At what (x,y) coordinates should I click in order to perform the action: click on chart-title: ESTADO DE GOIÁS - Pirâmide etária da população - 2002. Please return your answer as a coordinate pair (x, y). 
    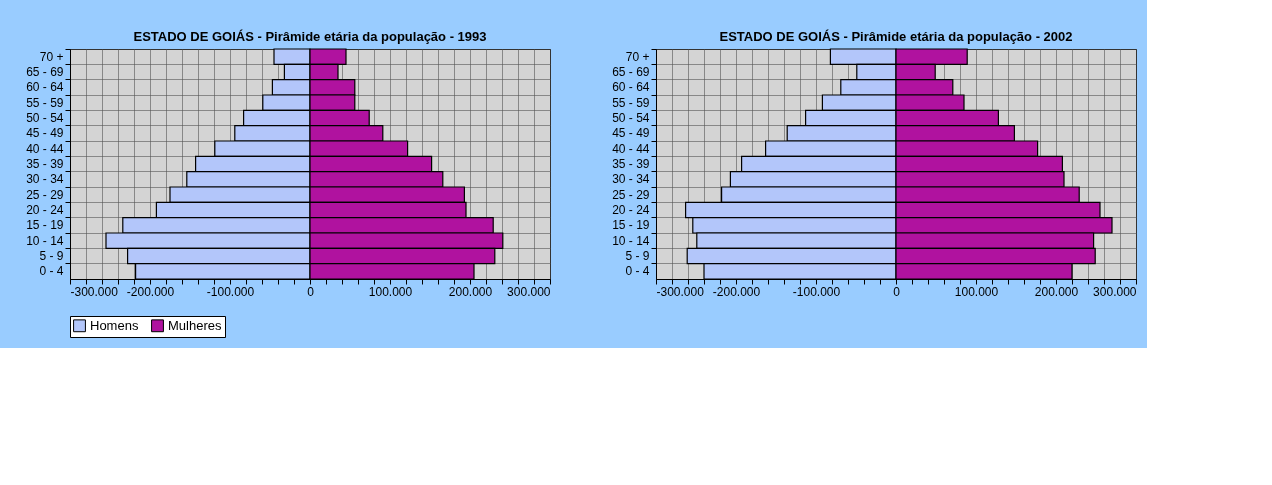
    Looking at the image, I should click on (896, 37).